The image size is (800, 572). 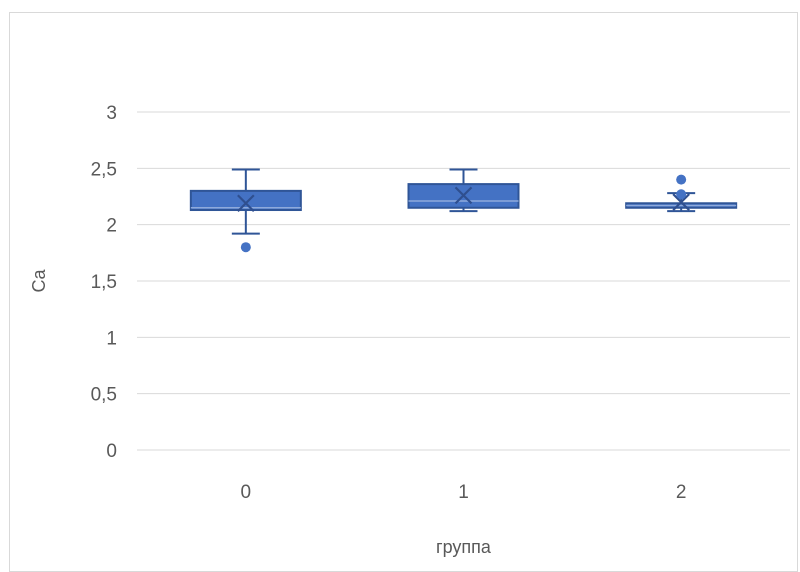 I want to click on x-tick-label: 1, so click(x=463, y=492).